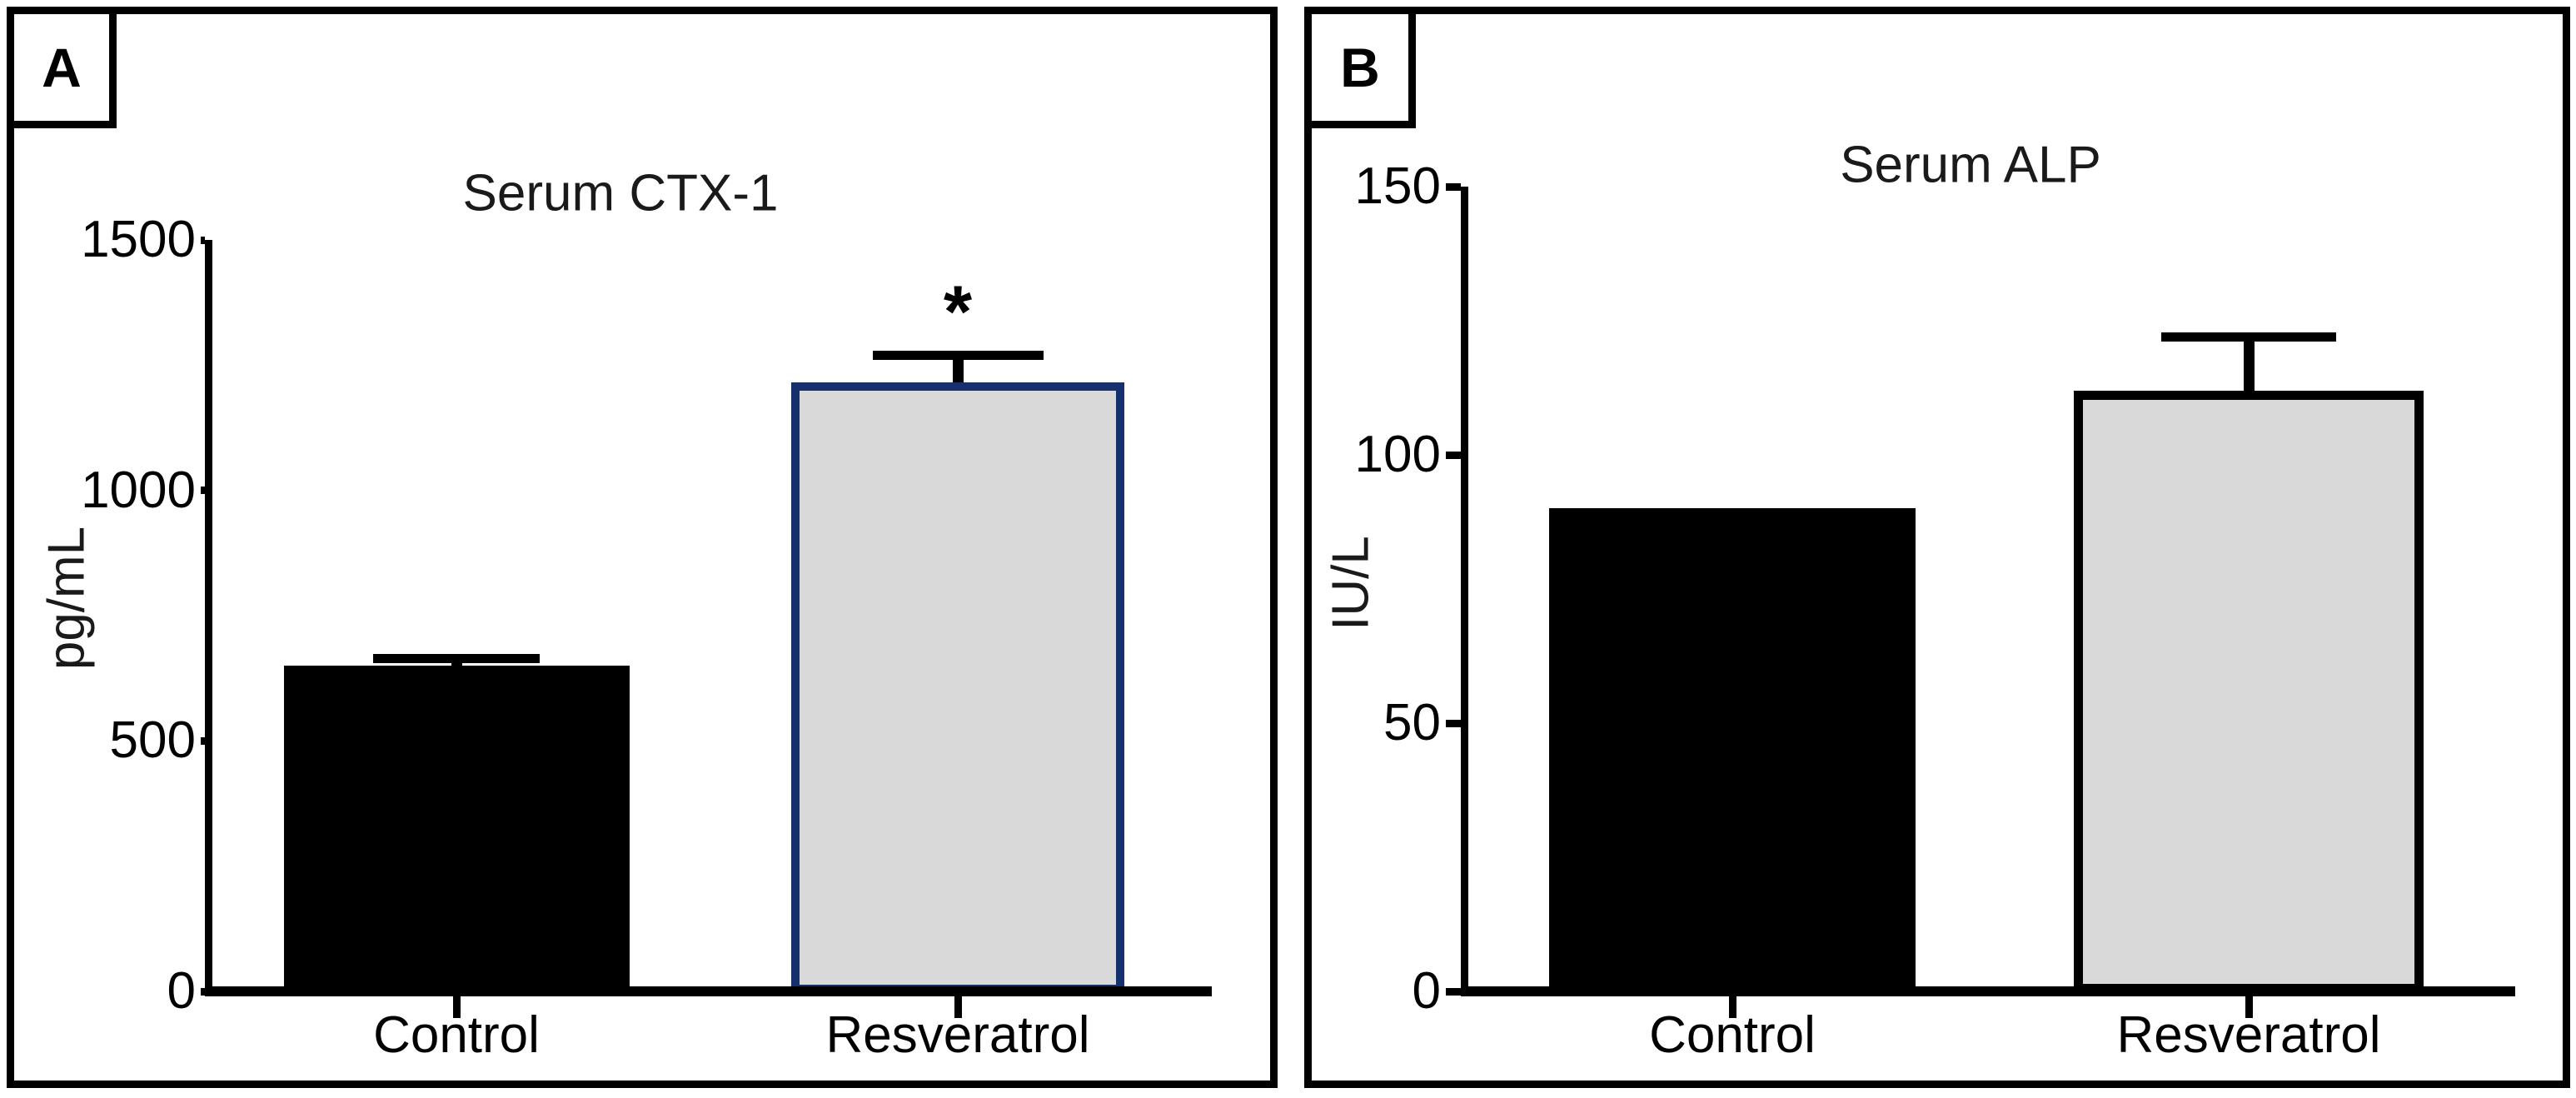  I want to click on panel-b-title: Serum ALP, so click(1970, 165).